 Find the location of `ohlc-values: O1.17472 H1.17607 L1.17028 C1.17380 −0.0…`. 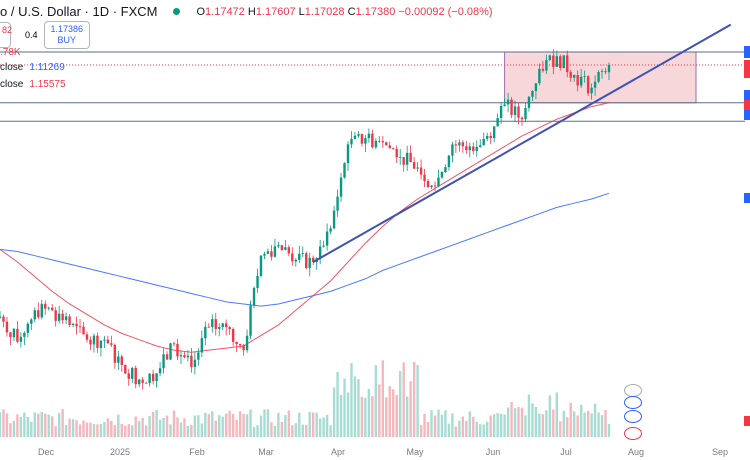

ohlc-values: O1.17472 H1.17607 L1.17028 C1.17380 −0.0… is located at coordinates (344, 11).